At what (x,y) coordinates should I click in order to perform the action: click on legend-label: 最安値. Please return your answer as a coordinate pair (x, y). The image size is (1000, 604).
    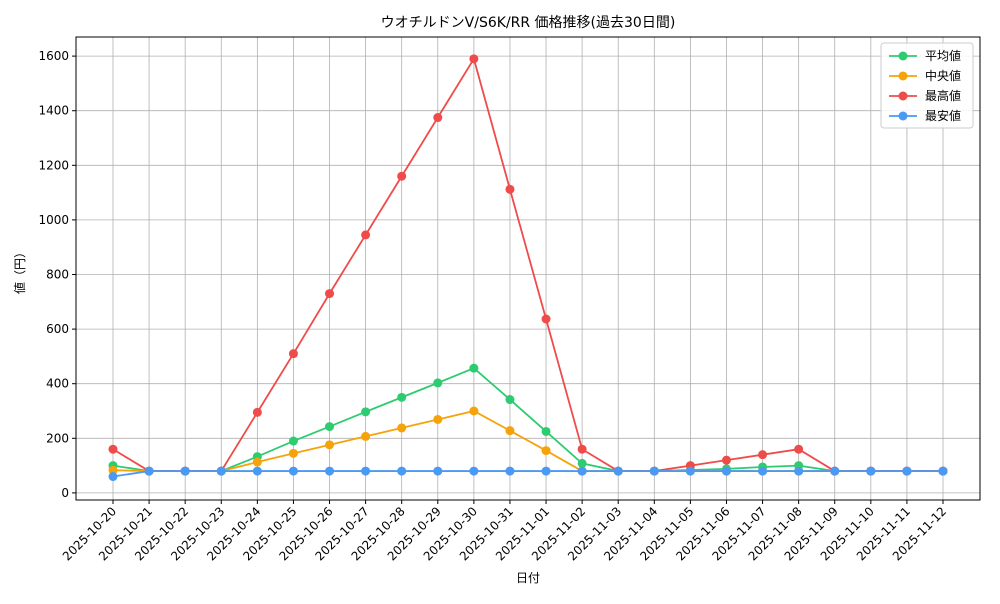
    Looking at the image, I should click on (943, 115).